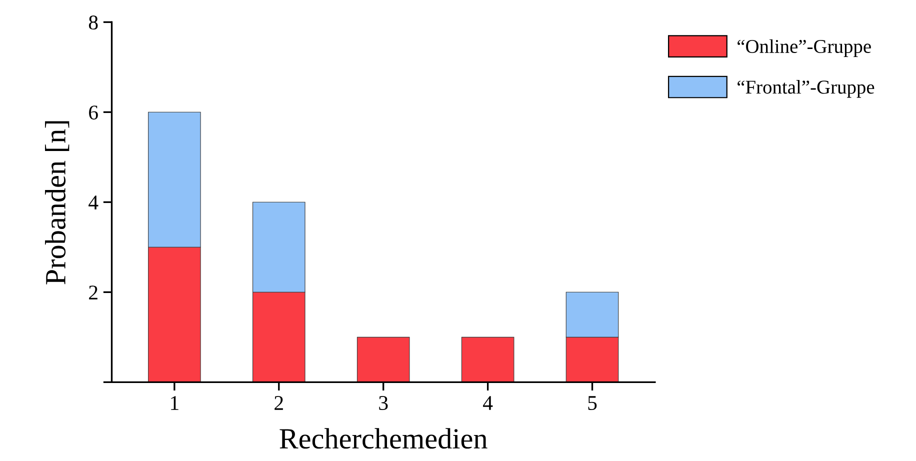 The width and height of the screenshot is (916, 461). What do you see at coordinates (384, 438) in the screenshot?
I see `x-axis-title: Recherchemedien` at bounding box center [384, 438].